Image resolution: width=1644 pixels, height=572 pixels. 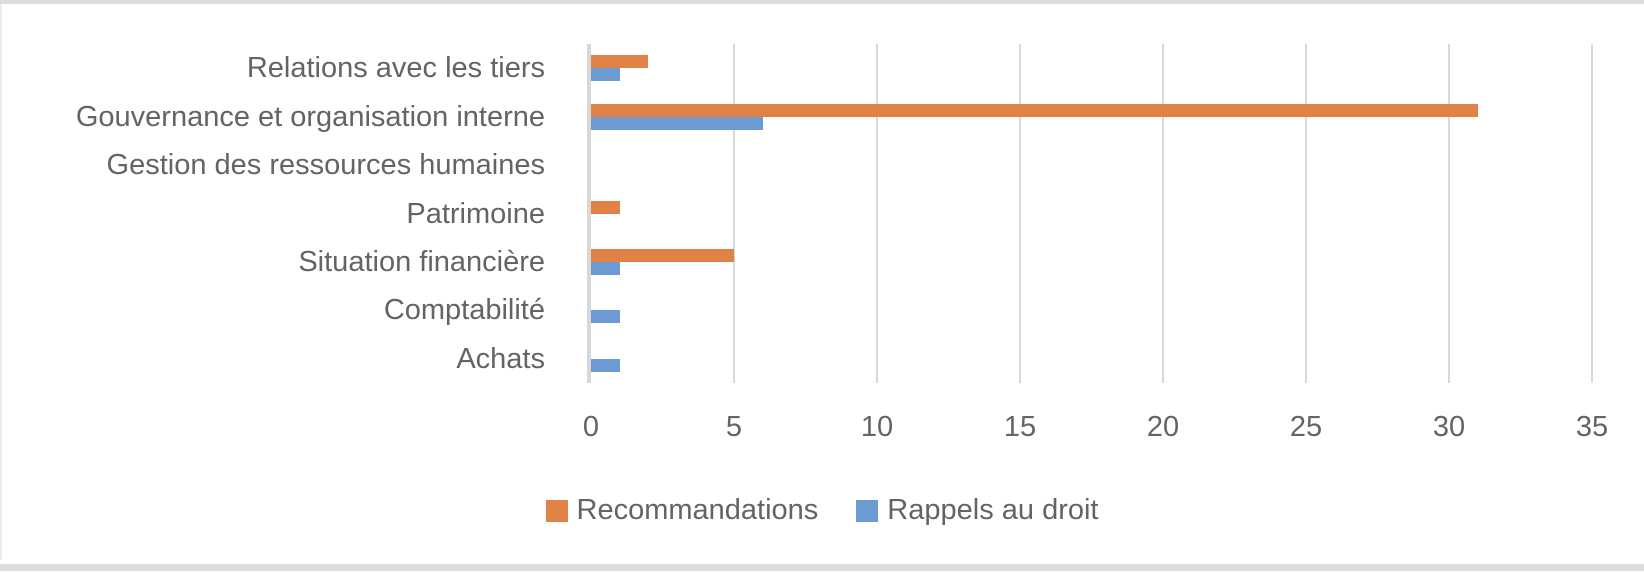 I want to click on value-axis-line, so click(x=589, y=213).